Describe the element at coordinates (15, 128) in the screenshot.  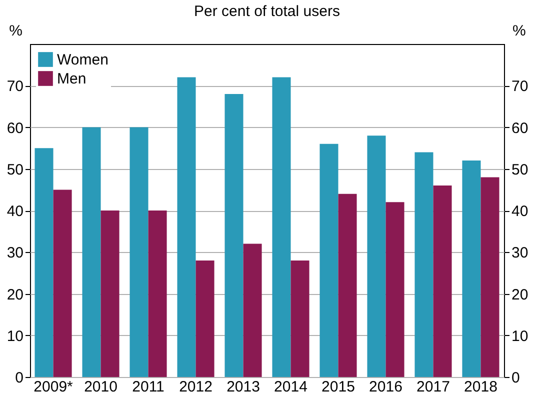
I see `y-tick-label: 60` at that location.